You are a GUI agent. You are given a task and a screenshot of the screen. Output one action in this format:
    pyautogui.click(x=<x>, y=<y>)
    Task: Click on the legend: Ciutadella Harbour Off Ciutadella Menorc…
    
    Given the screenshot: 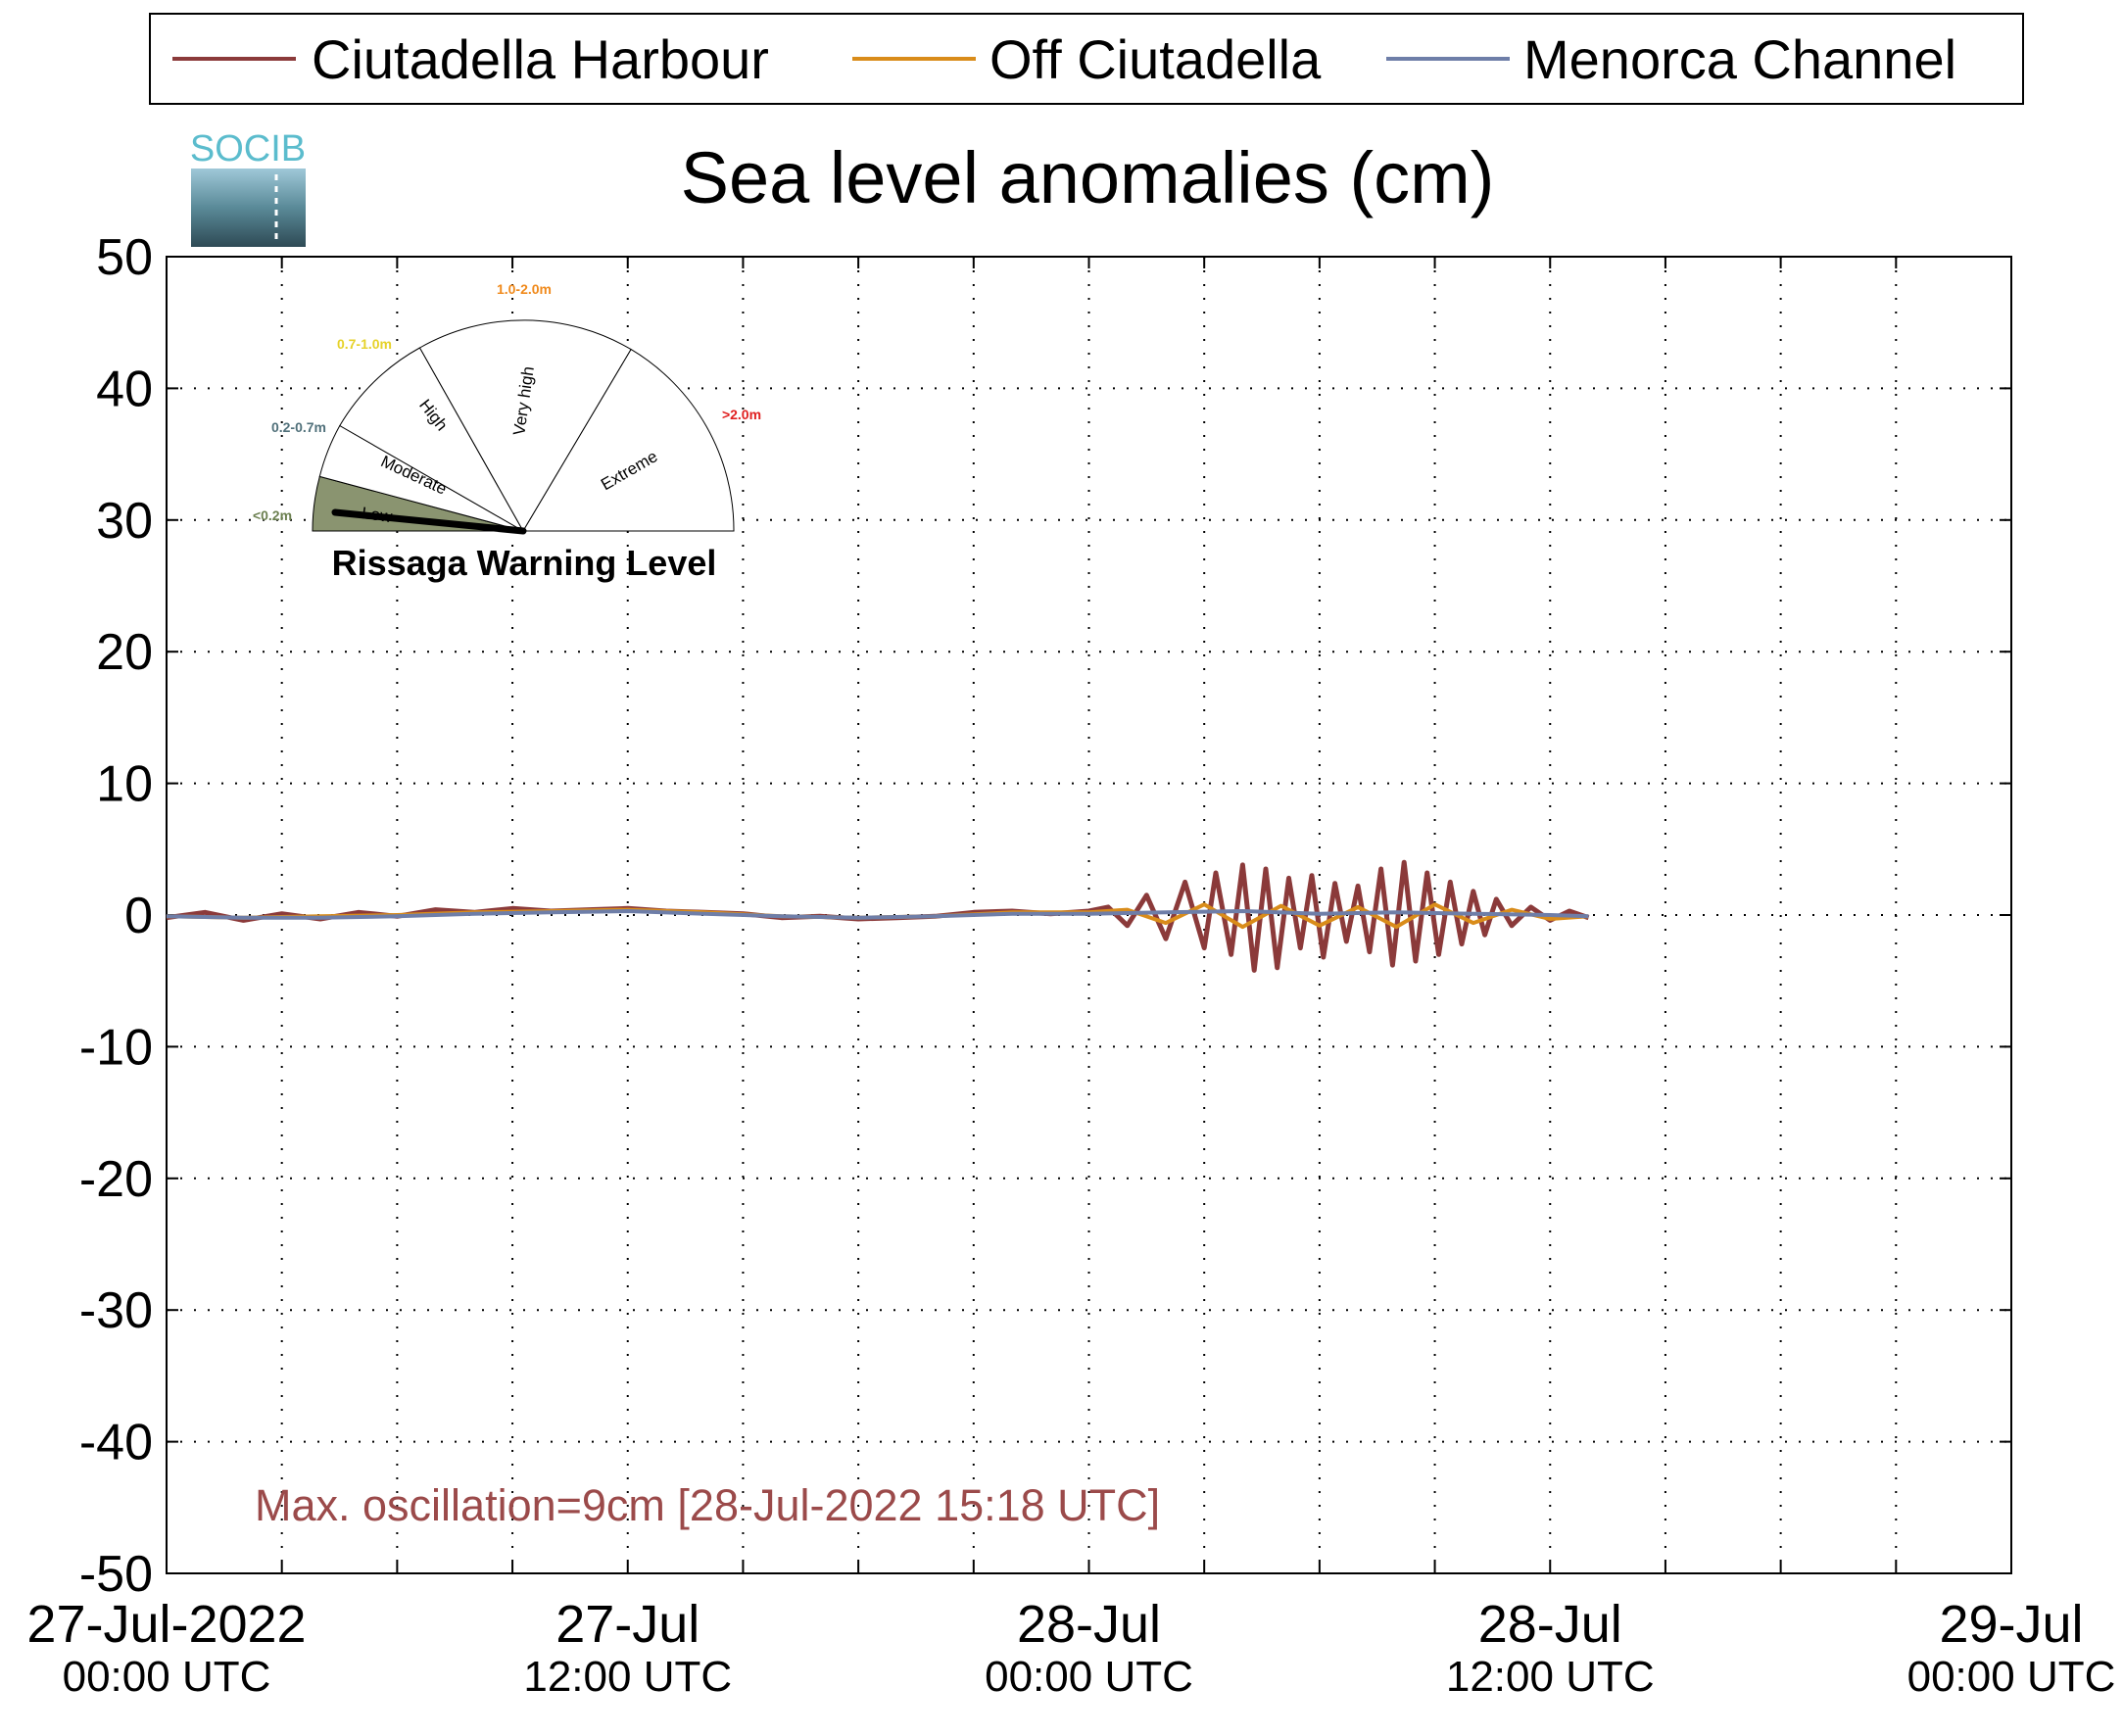 What is the action you would take?
    pyautogui.click(x=1087, y=59)
    